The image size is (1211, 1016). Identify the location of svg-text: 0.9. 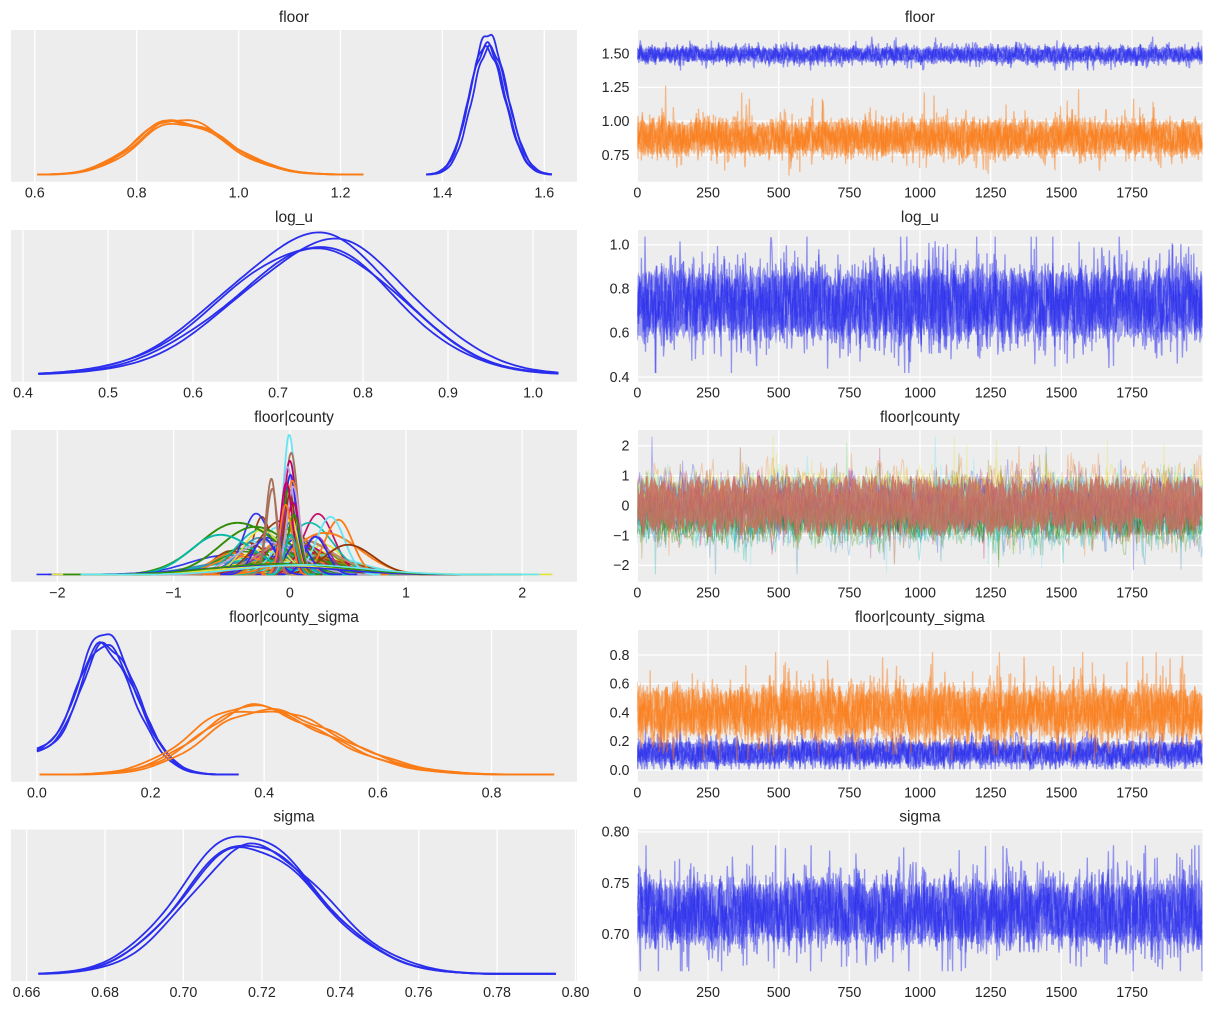
(448, 394).